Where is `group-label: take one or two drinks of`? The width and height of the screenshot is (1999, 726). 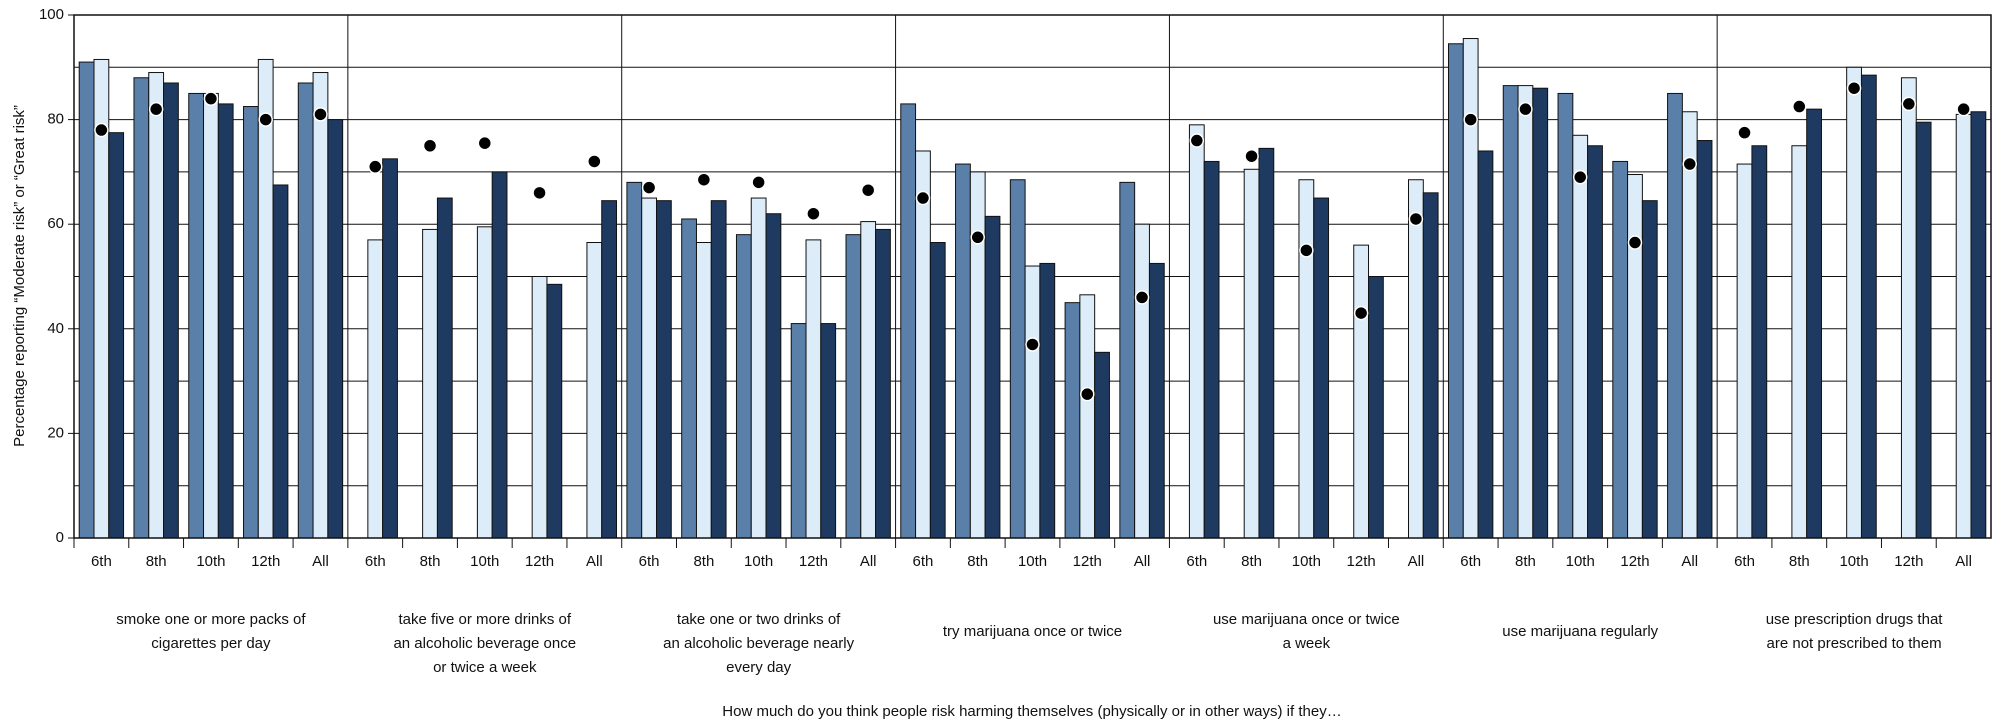
group-label: take one or two drinks of is located at coordinates (759, 619).